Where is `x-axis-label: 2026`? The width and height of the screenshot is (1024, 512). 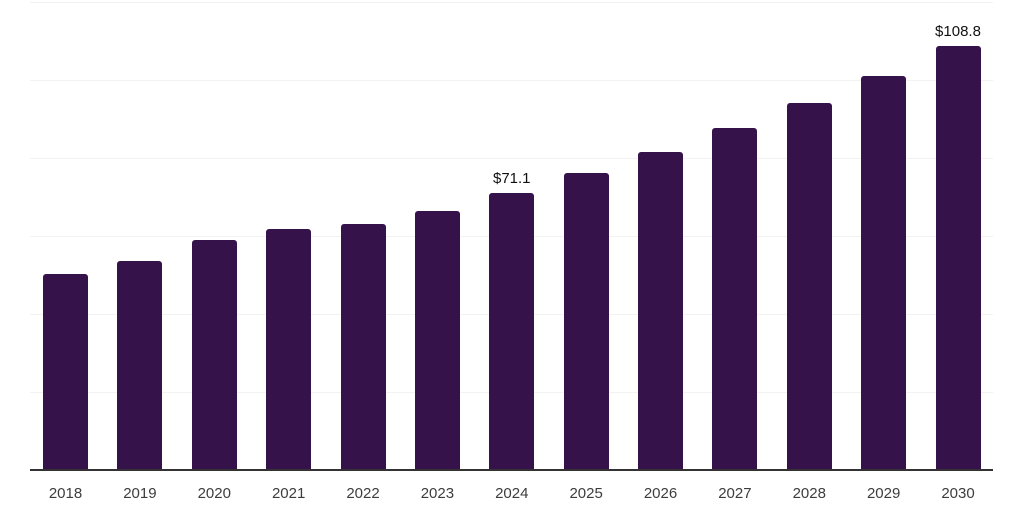
x-axis-label: 2026 is located at coordinates (660, 493).